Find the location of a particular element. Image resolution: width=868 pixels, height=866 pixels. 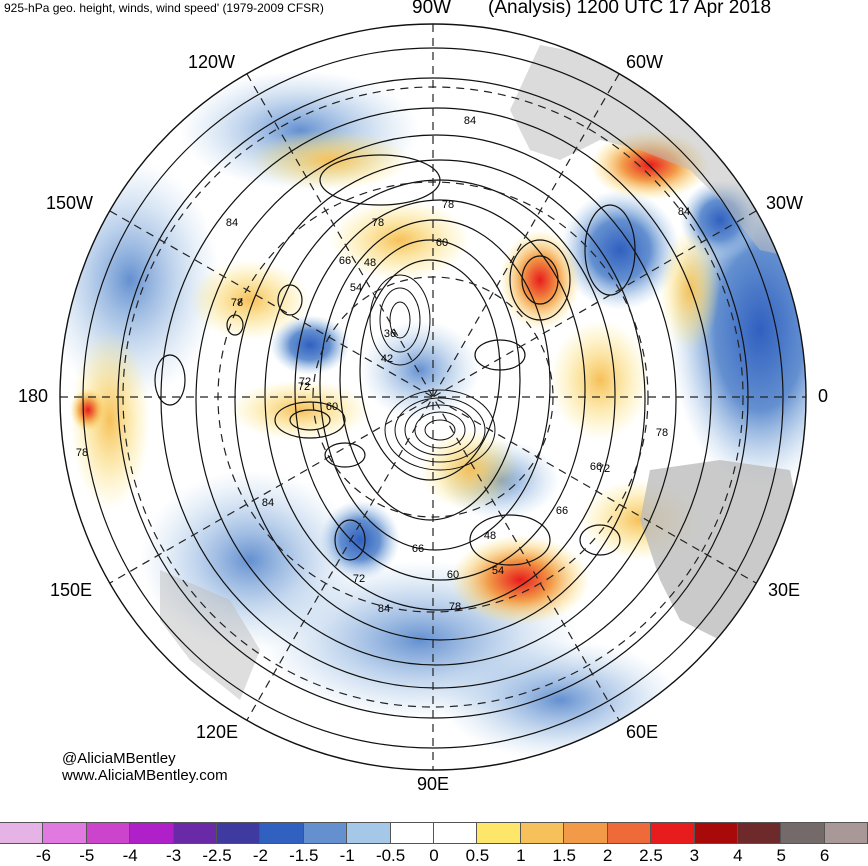

lon-label-120e: 120E is located at coordinates (217, 732).